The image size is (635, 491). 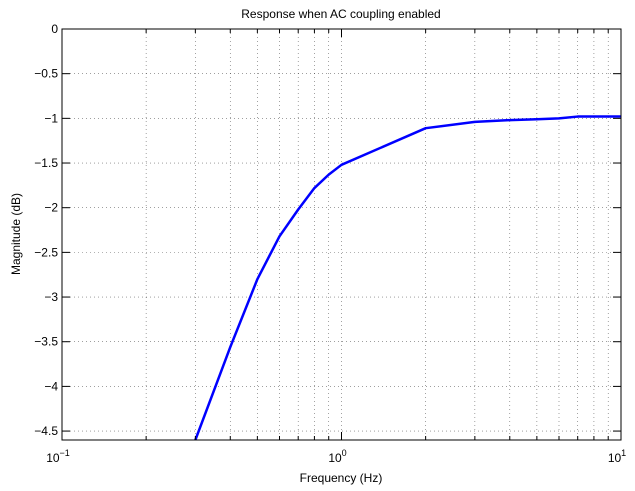 I want to click on y-tick-labels: 0 −0.5 −1 −1.5 −2 −2.5 −3 −3.5 −4 −4.5, so click(x=46, y=230).